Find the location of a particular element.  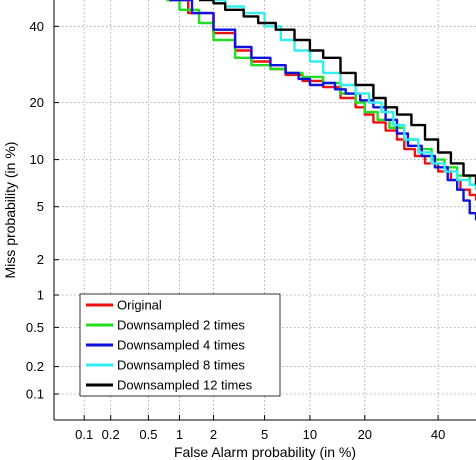

y-tick-label-6: 10 is located at coordinates (37, 159).